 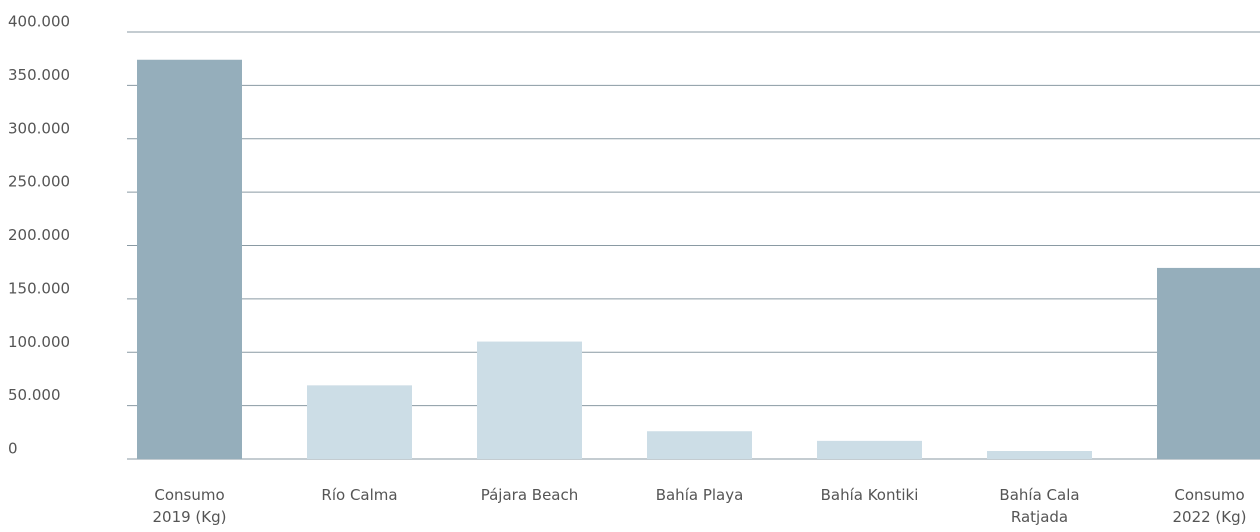 What do you see at coordinates (1209, 506) in the screenshot?
I see `x-tick-label: Consumo 2022 (Kg)` at bounding box center [1209, 506].